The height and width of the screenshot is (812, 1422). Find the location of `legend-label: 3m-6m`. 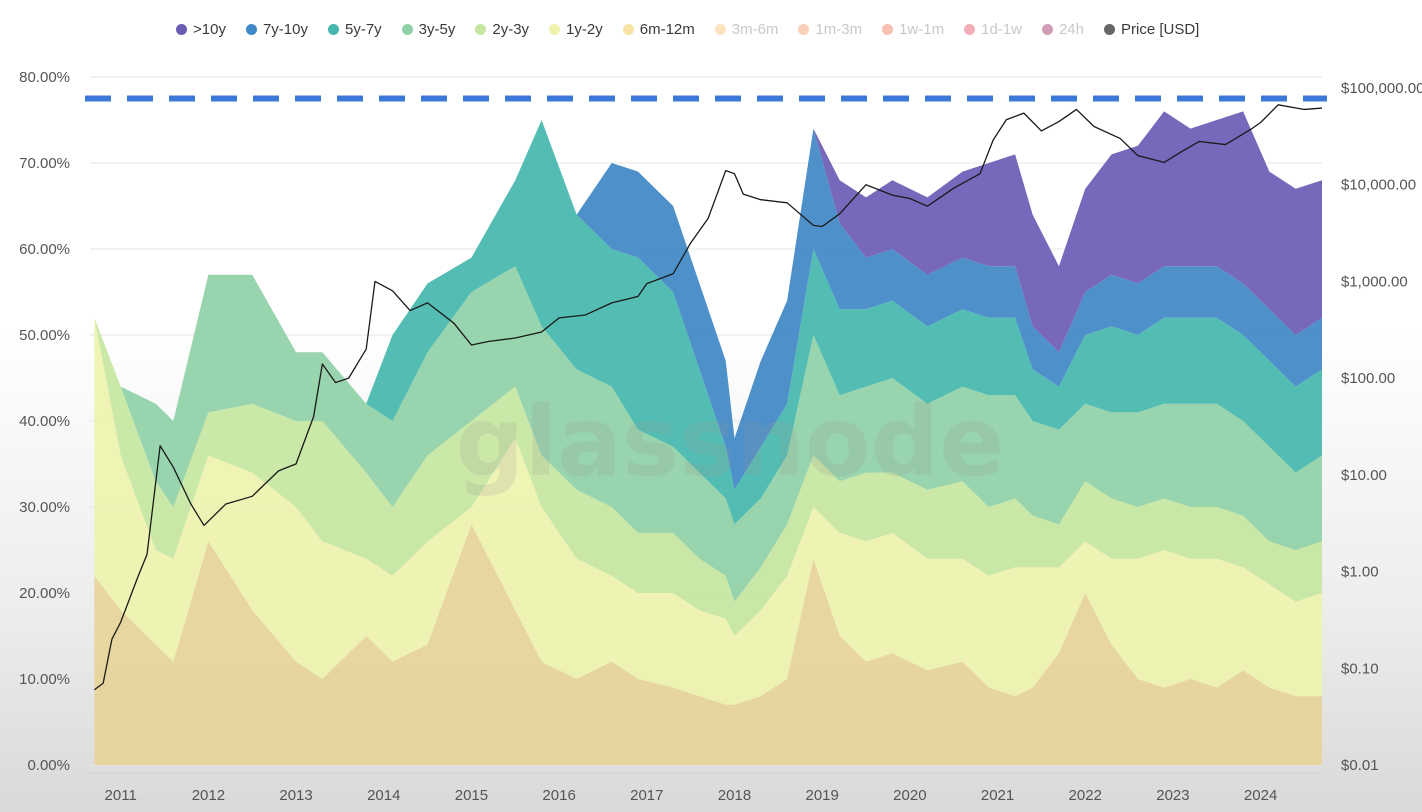

legend-label: 3m-6m is located at coordinates (755, 29).